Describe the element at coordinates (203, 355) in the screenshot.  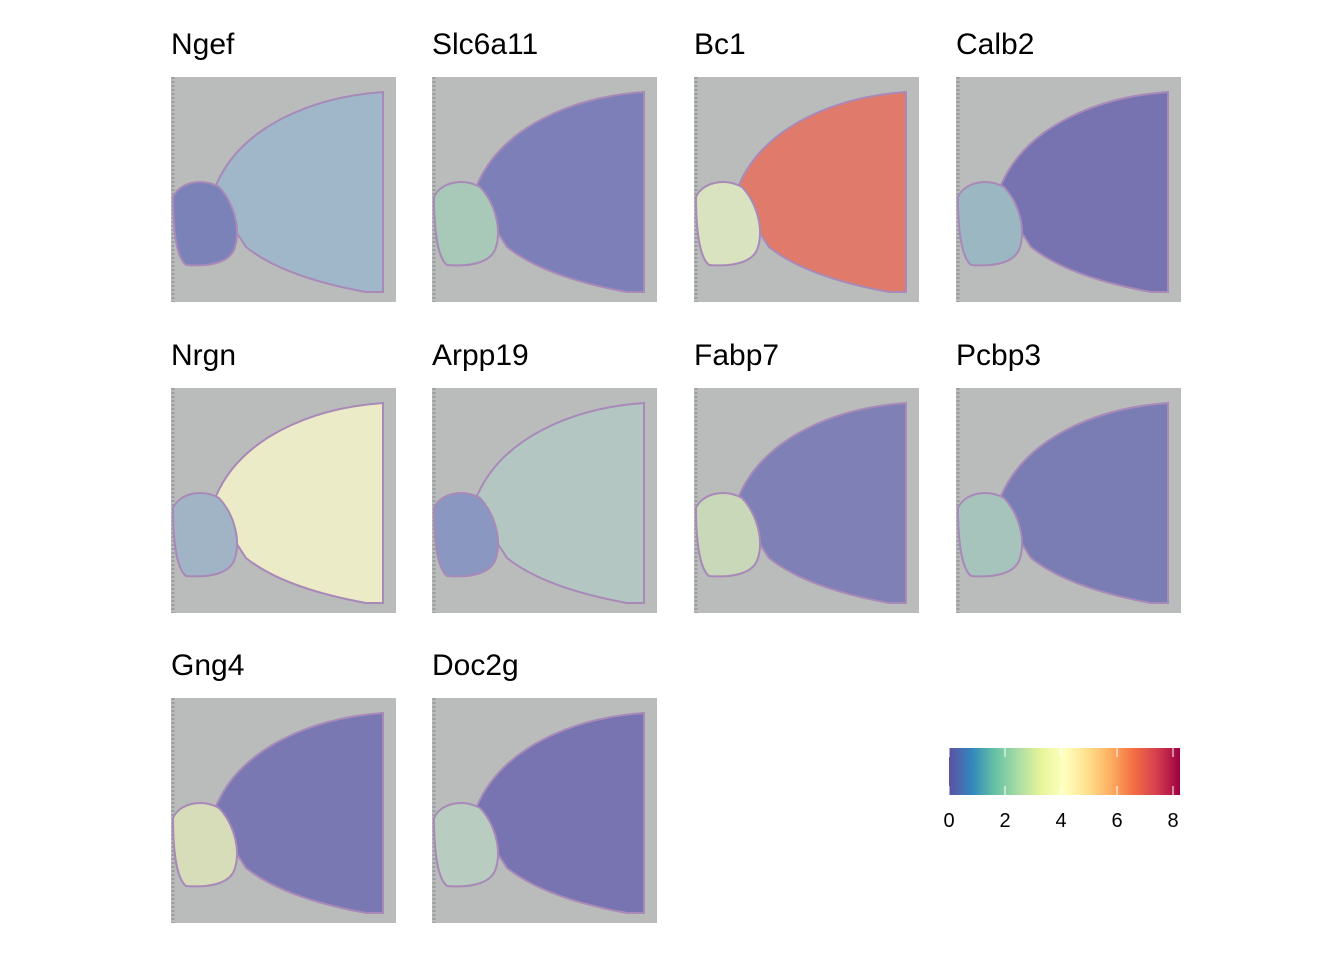
I see `panel-title: Nrgn` at that location.